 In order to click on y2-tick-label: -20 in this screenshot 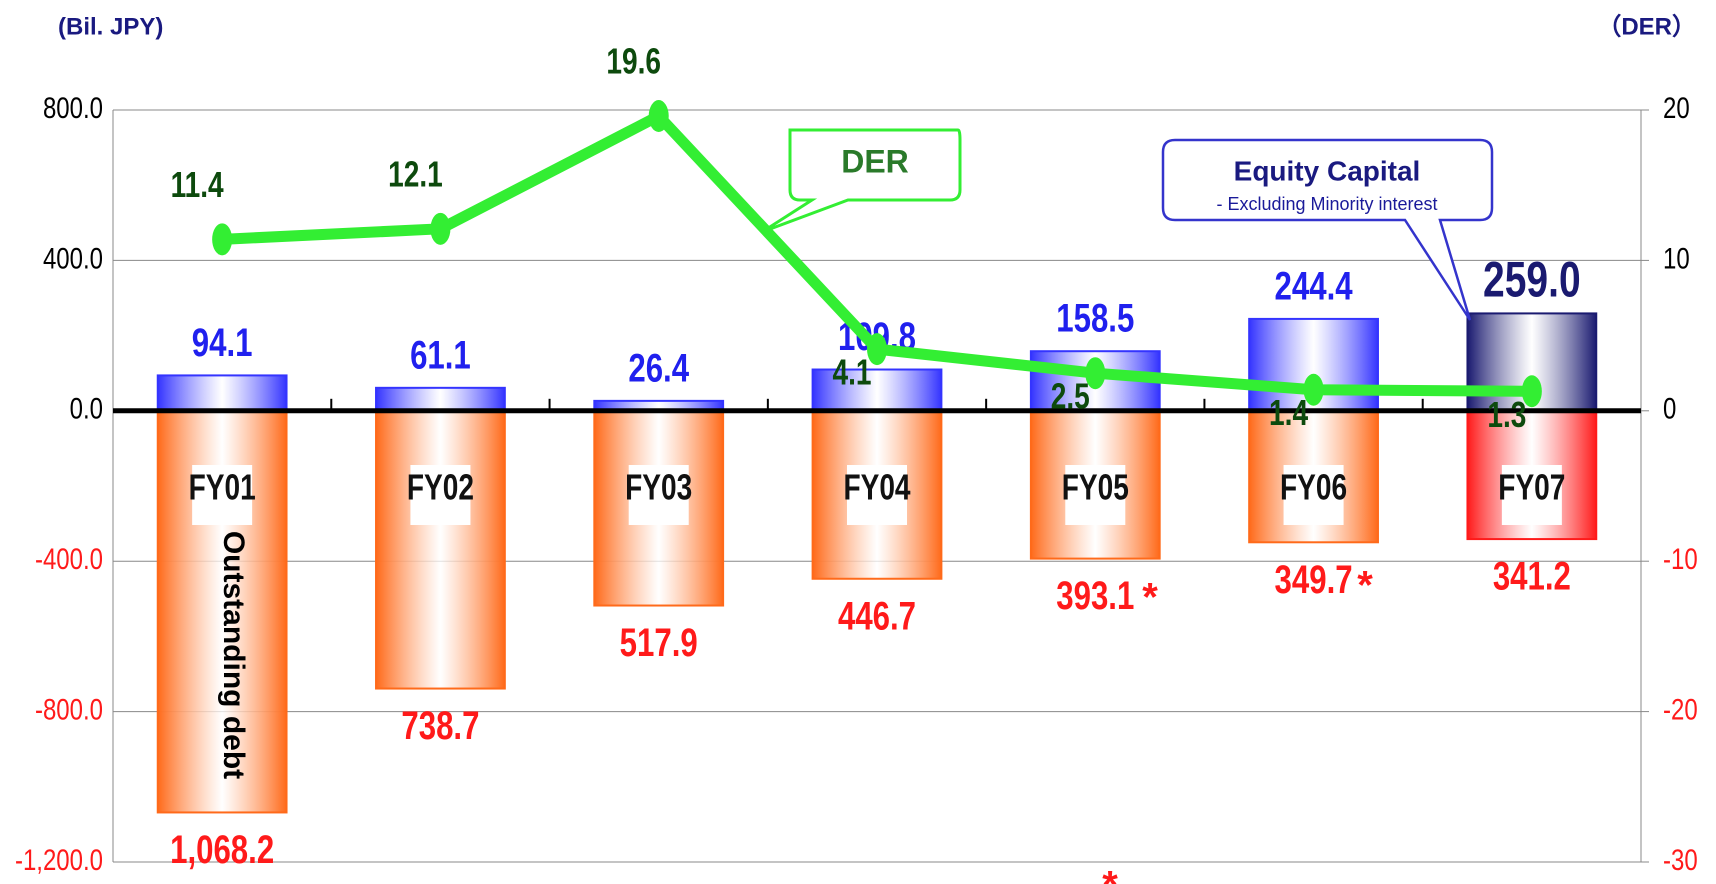, I will do `click(1680, 709)`.